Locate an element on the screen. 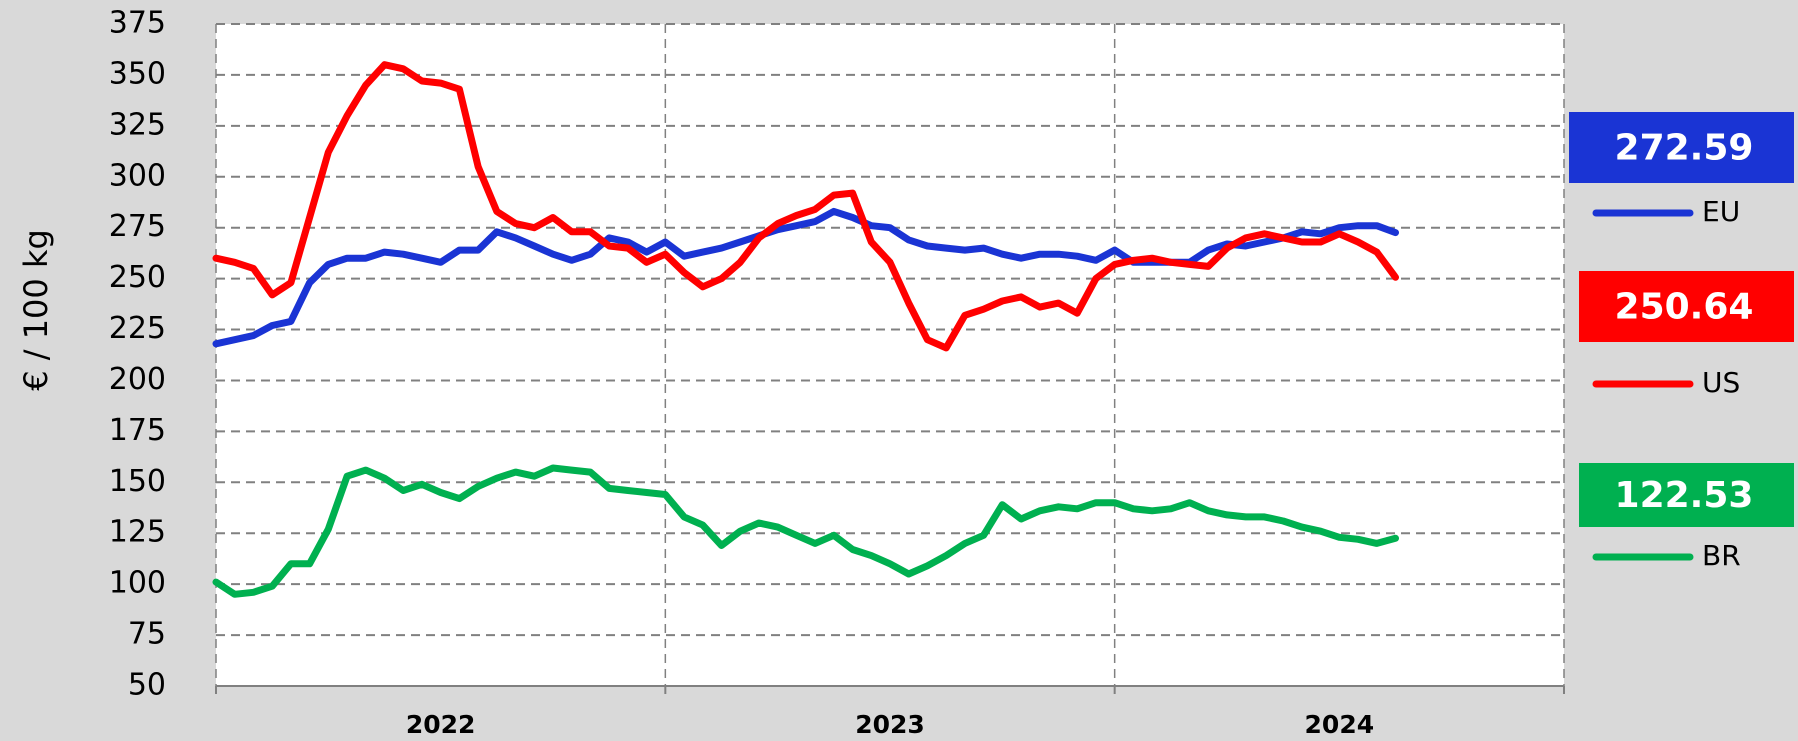 This screenshot has width=1798, height=741. value-box-label: 272.59 is located at coordinates (1684, 148).